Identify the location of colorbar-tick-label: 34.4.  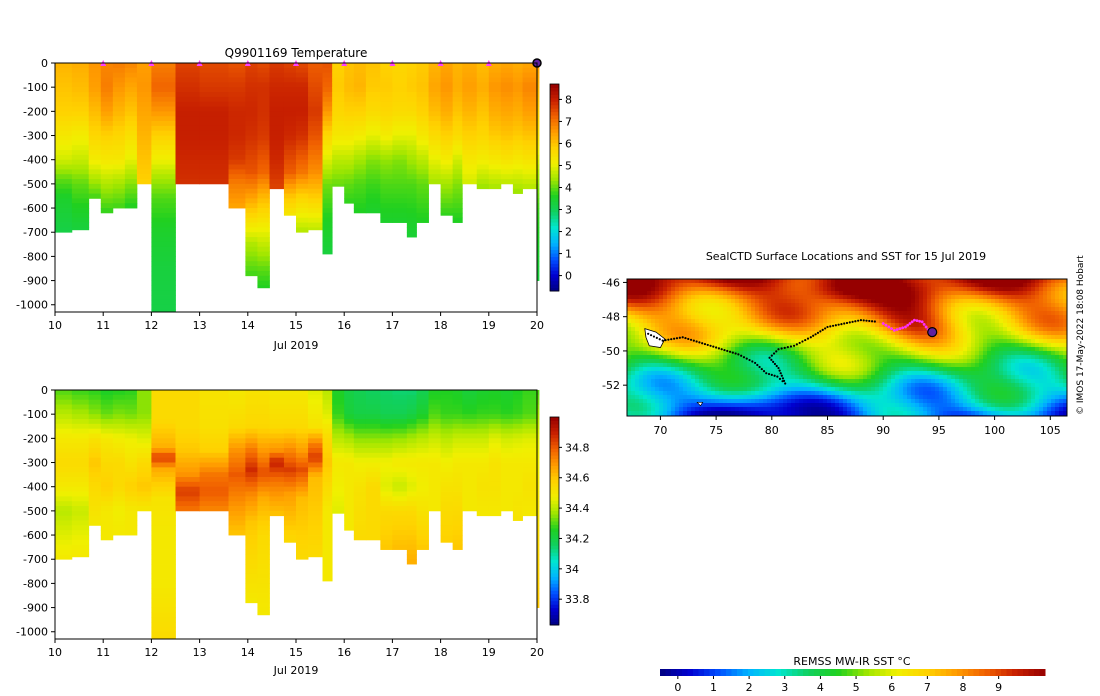
(577, 508).